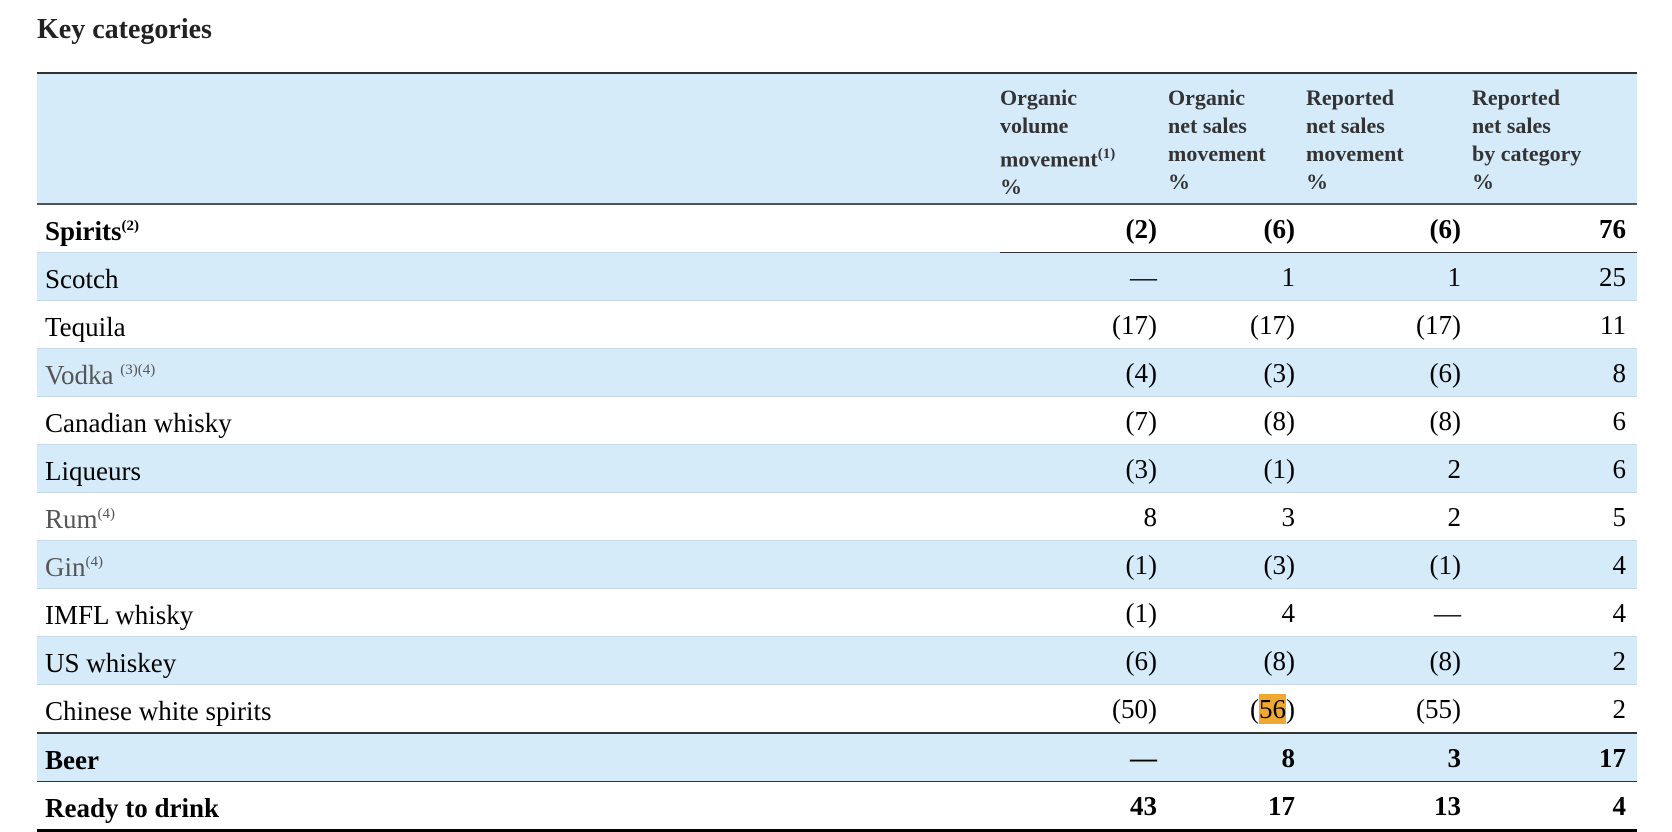  What do you see at coordinates (158, 711) in the screenshot?
I see `row-label: Chinese white spirits` at bounding box center [158, 711].